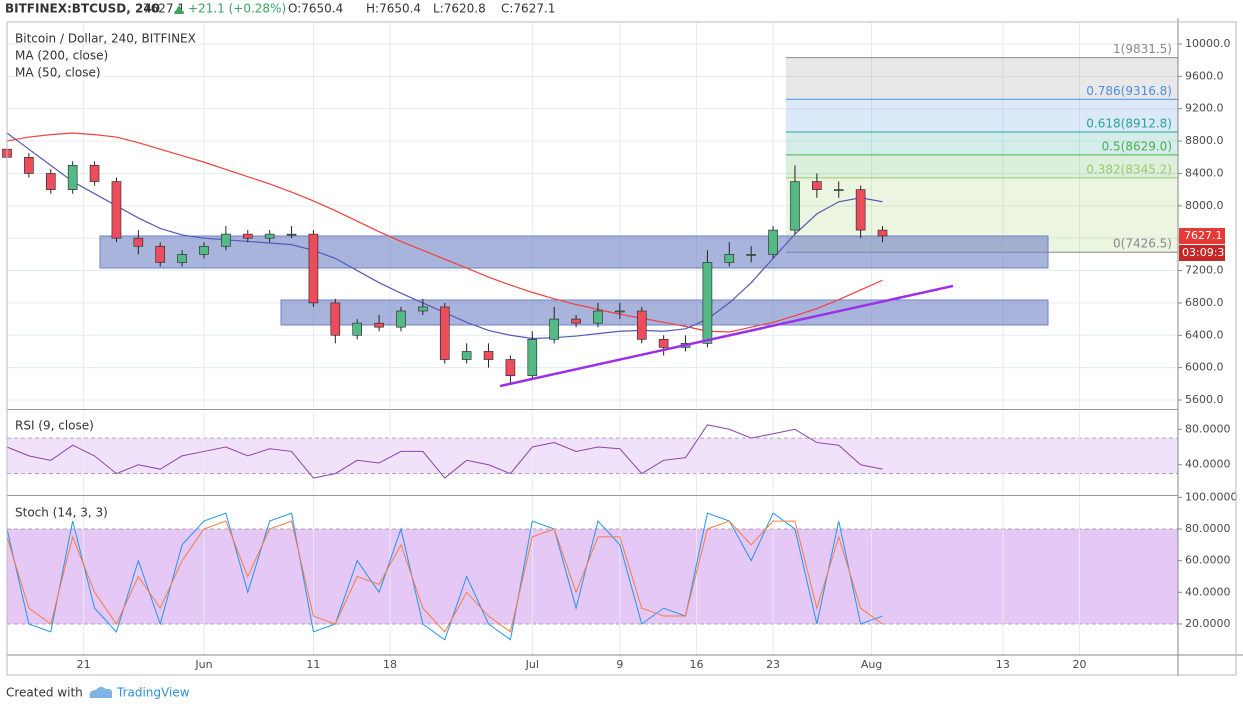  Describe the element at coordinates (1208, 560) in the screenshot. I see `y-tick-label: 60.0000` at that location.